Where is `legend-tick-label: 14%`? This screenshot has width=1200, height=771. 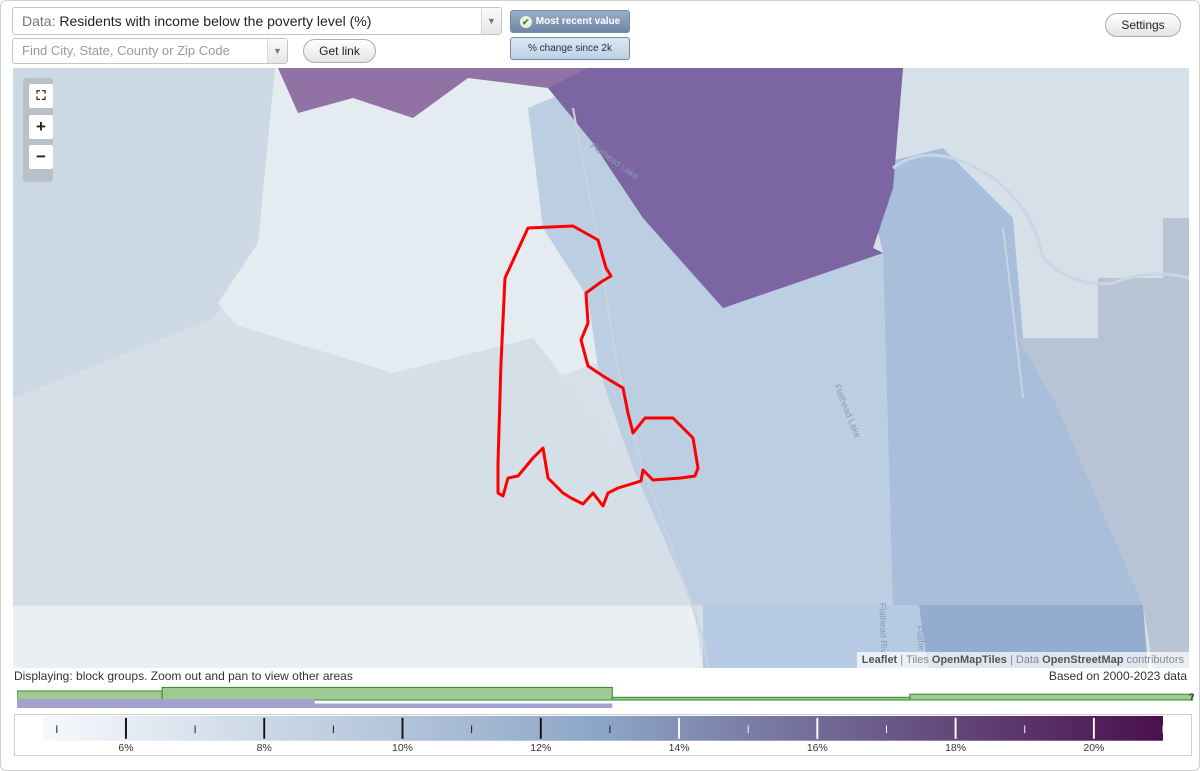
legend-tick-label: 14% is located at coordinates (679, 748).